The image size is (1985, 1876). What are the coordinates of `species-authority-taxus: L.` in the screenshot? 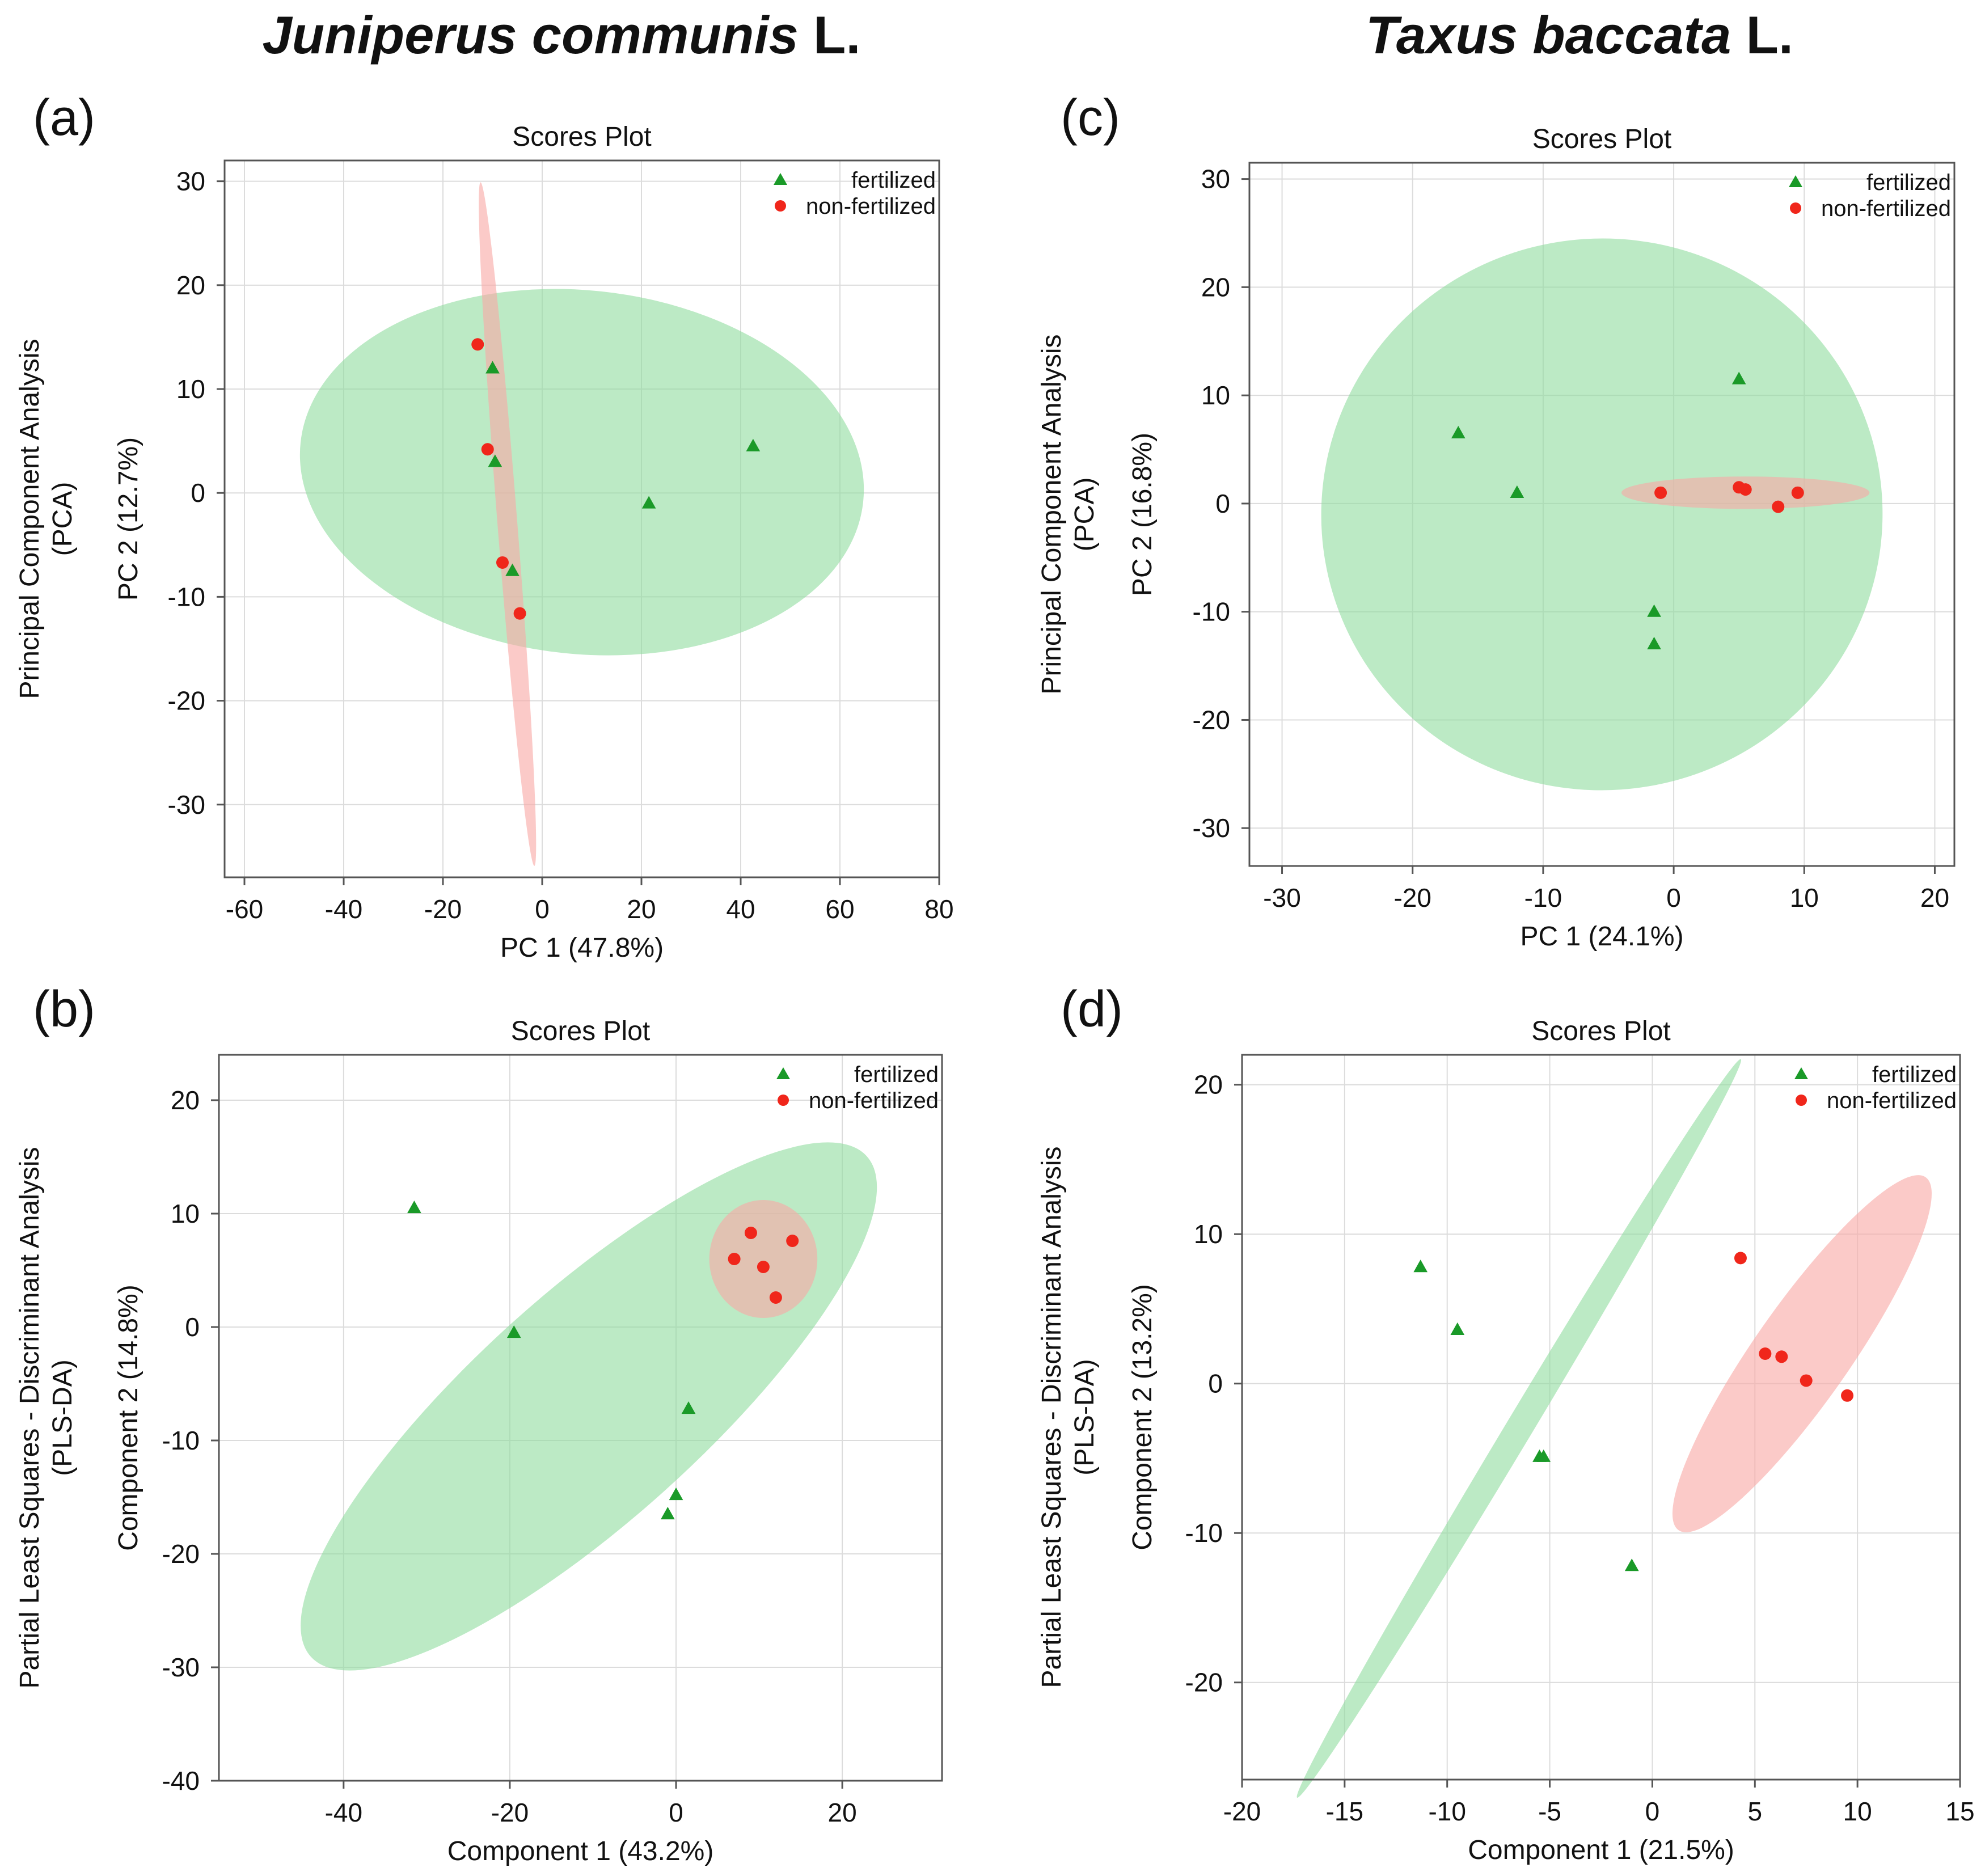 It's located at (1770, 35).